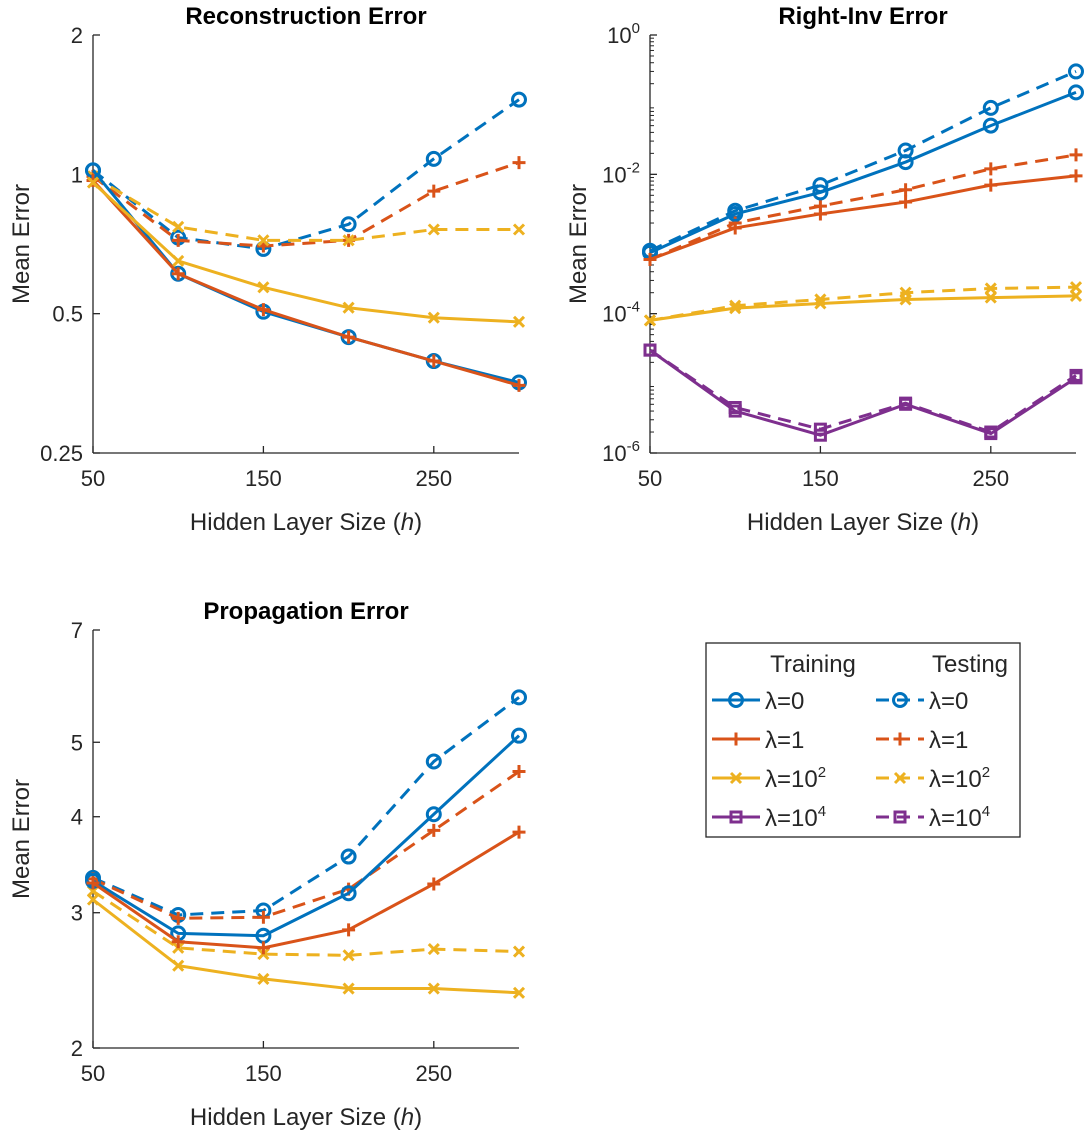  Describe the element at coordinates (948, 740) in the screenshot. I see `legend-label: λ=1` at that location.